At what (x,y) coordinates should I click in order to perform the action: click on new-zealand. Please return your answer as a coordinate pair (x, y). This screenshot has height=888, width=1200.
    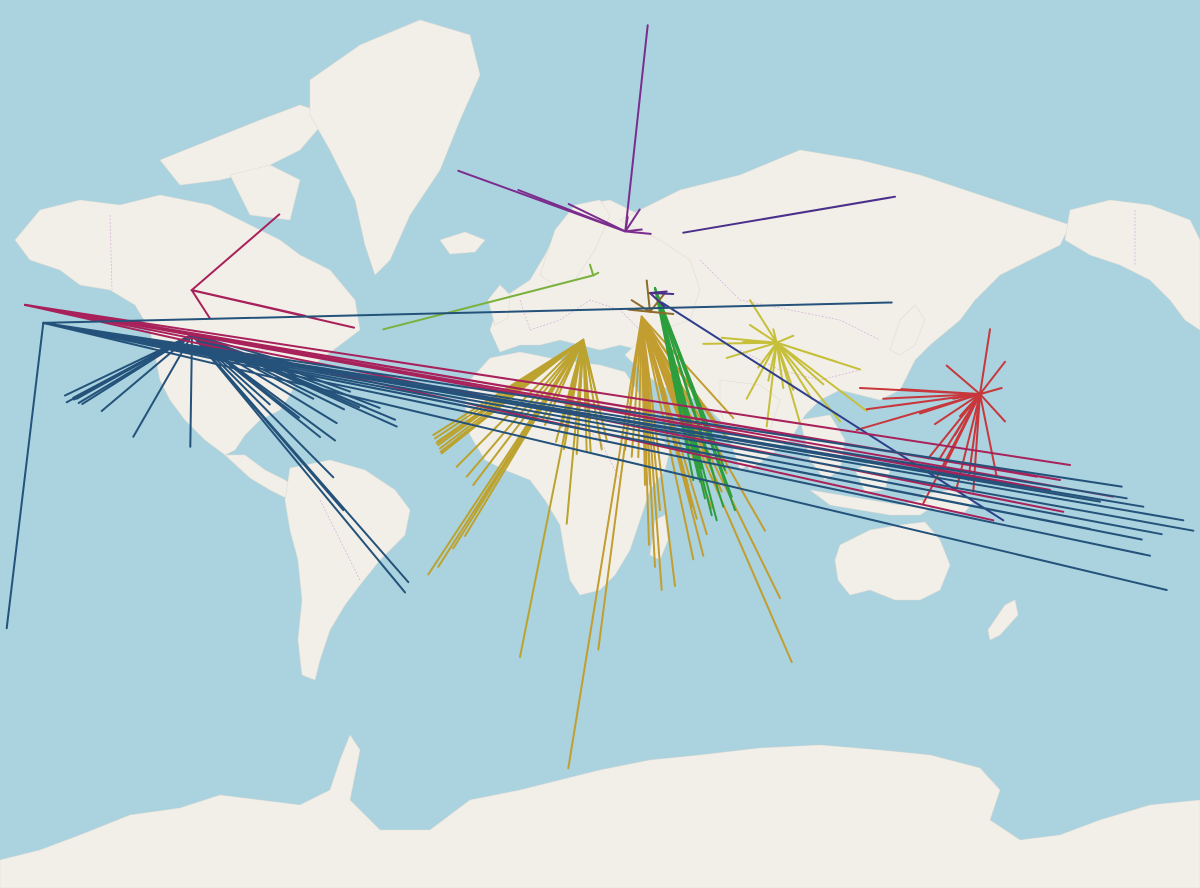
    Looking at the image, I should click on (1003, 620).